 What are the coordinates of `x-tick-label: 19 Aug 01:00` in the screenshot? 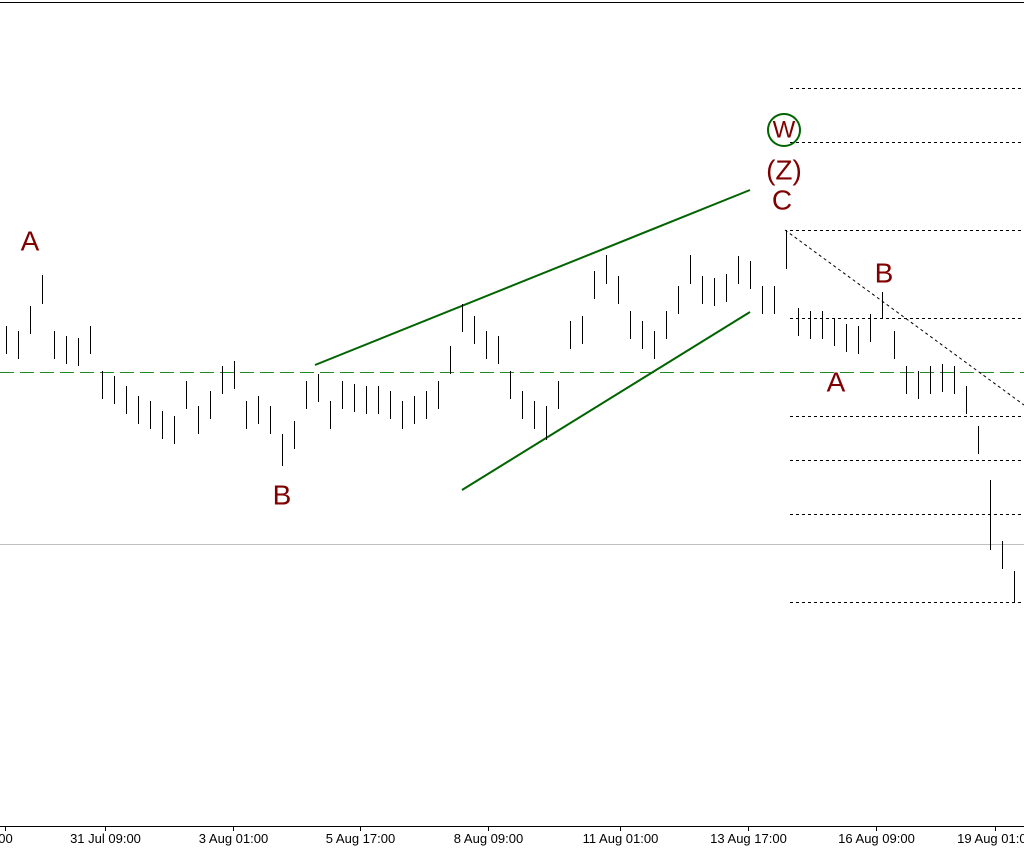 It's located at (990, 838).